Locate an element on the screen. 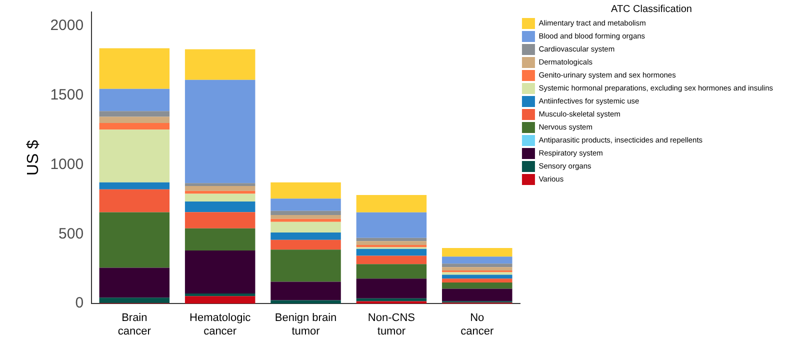  y-axis-title: US $ is located at coordinates (33, 158).